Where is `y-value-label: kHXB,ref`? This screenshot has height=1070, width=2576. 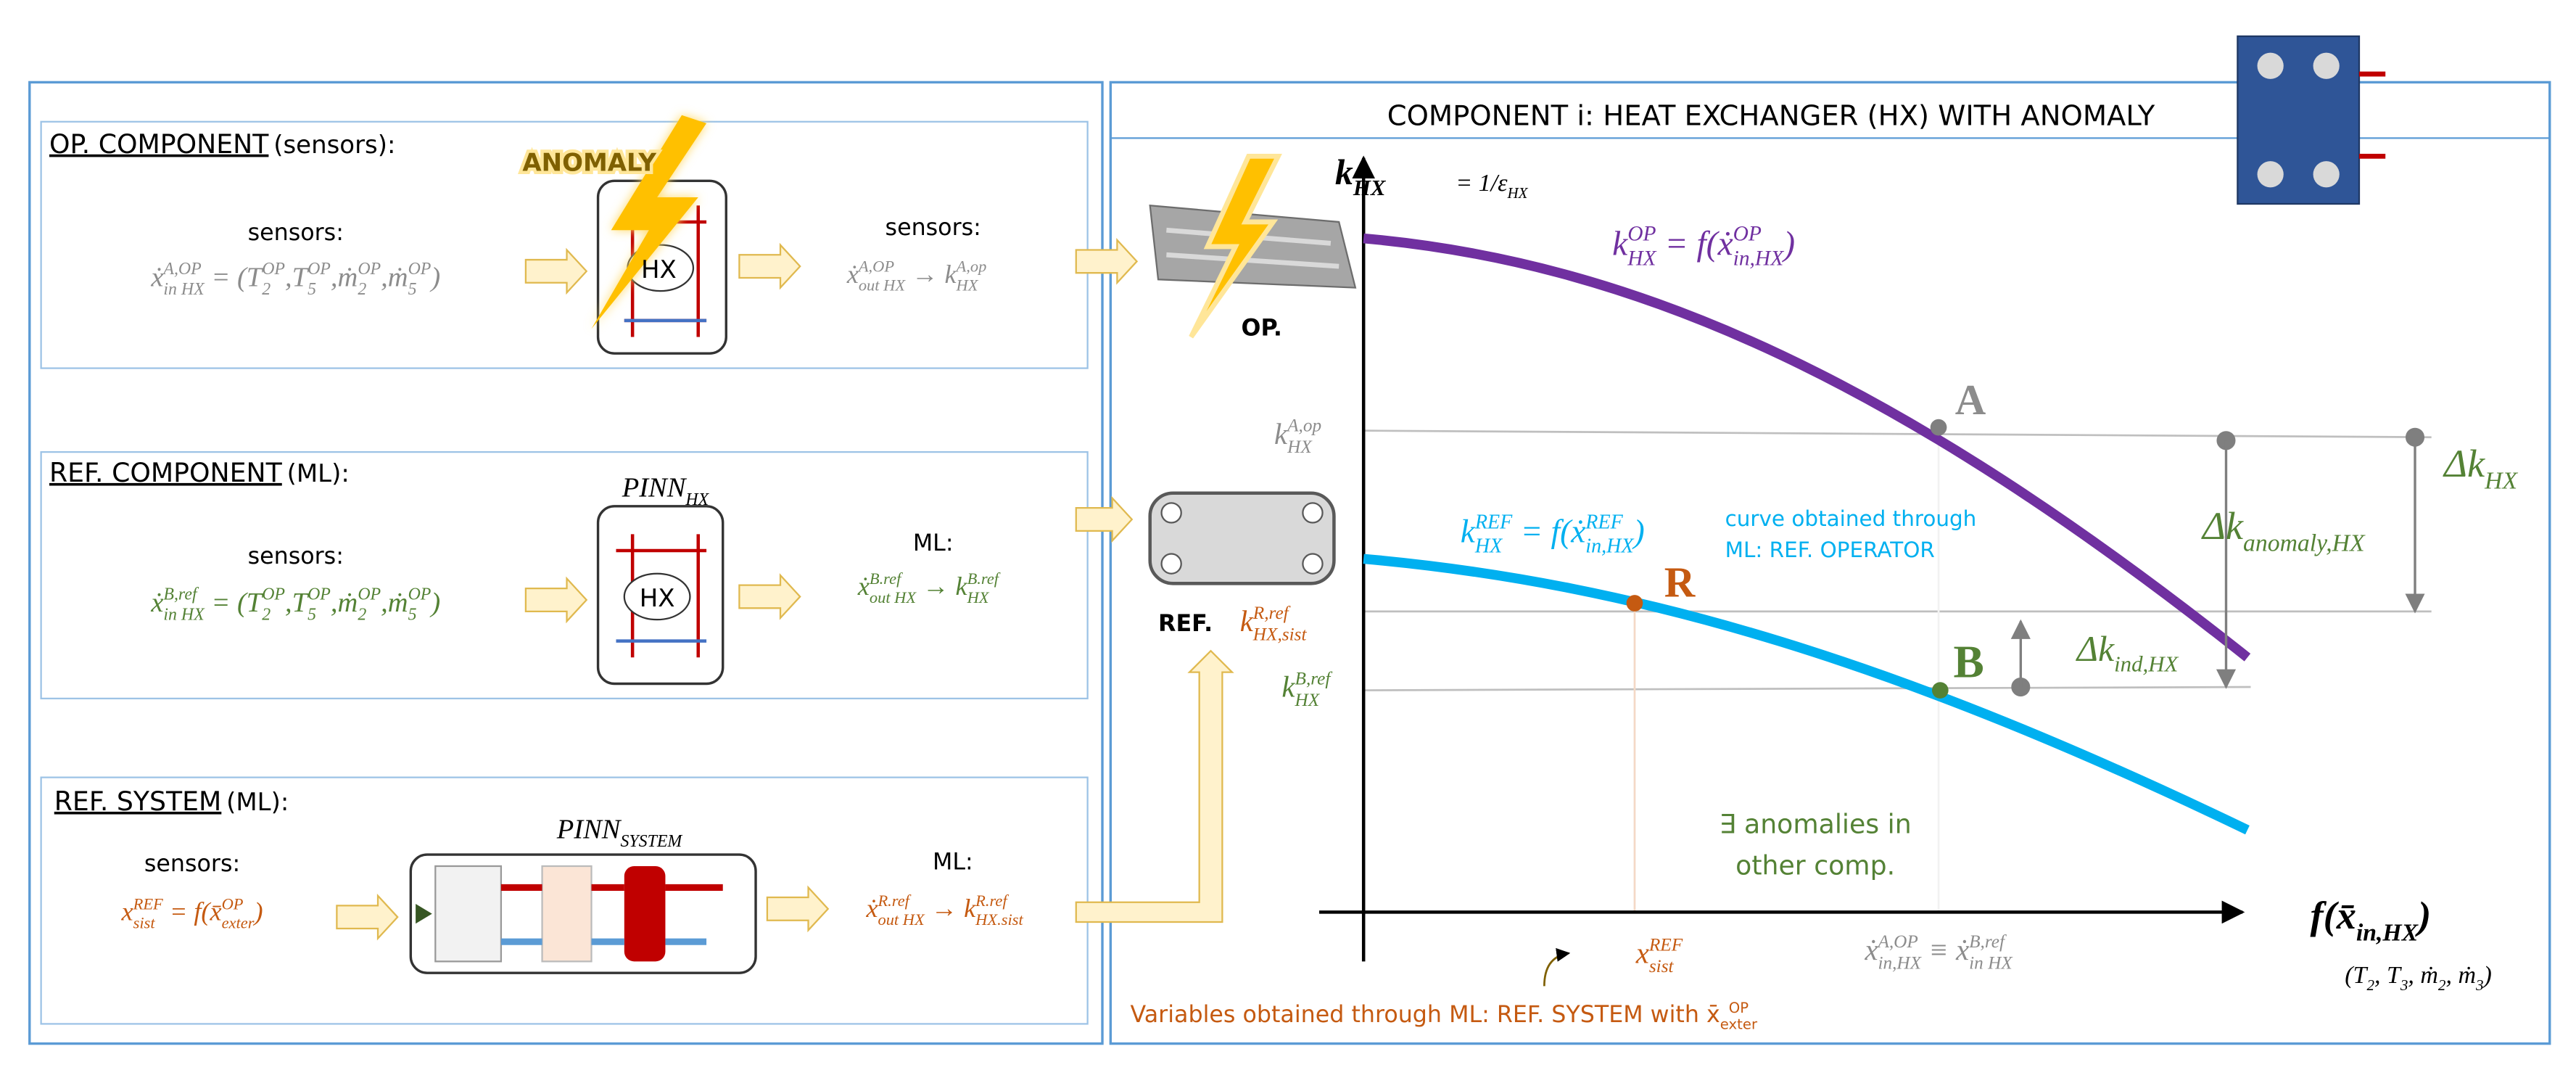 y-value-label: kHXB,ref is located at coordinates (1306, 690).